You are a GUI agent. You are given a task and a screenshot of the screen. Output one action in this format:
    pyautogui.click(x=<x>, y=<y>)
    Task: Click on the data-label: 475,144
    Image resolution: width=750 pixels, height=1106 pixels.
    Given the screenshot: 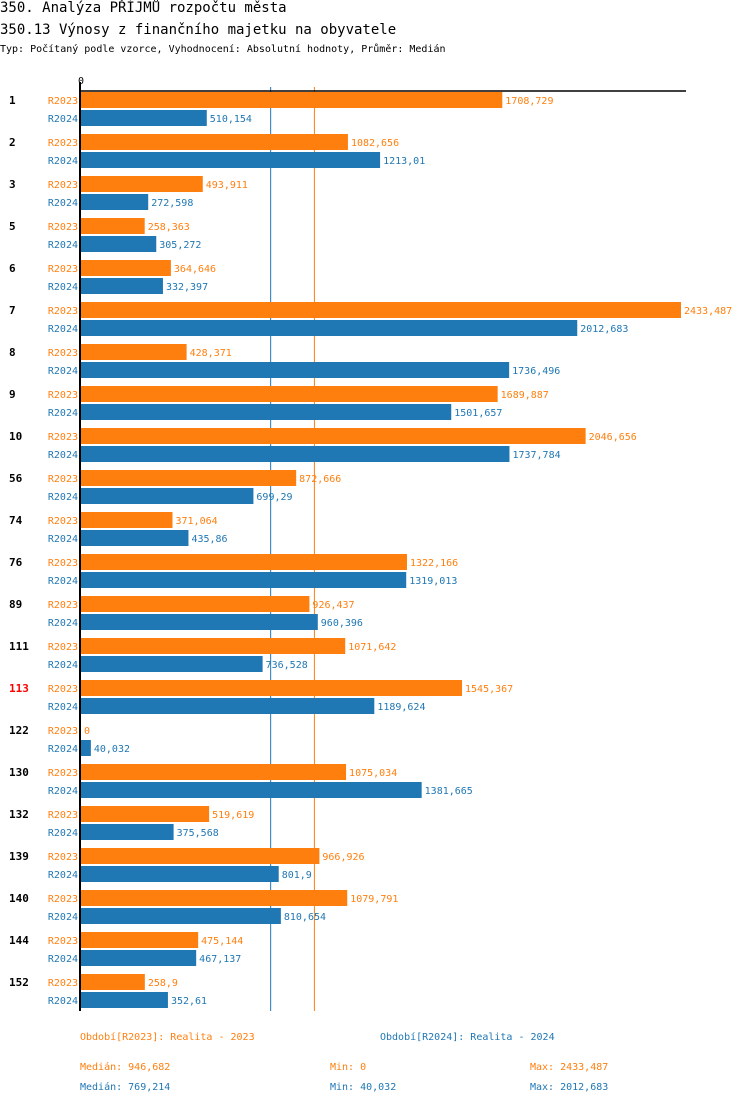 What is the action you would take?
    pyautogui.click(x=222, y=941)
    